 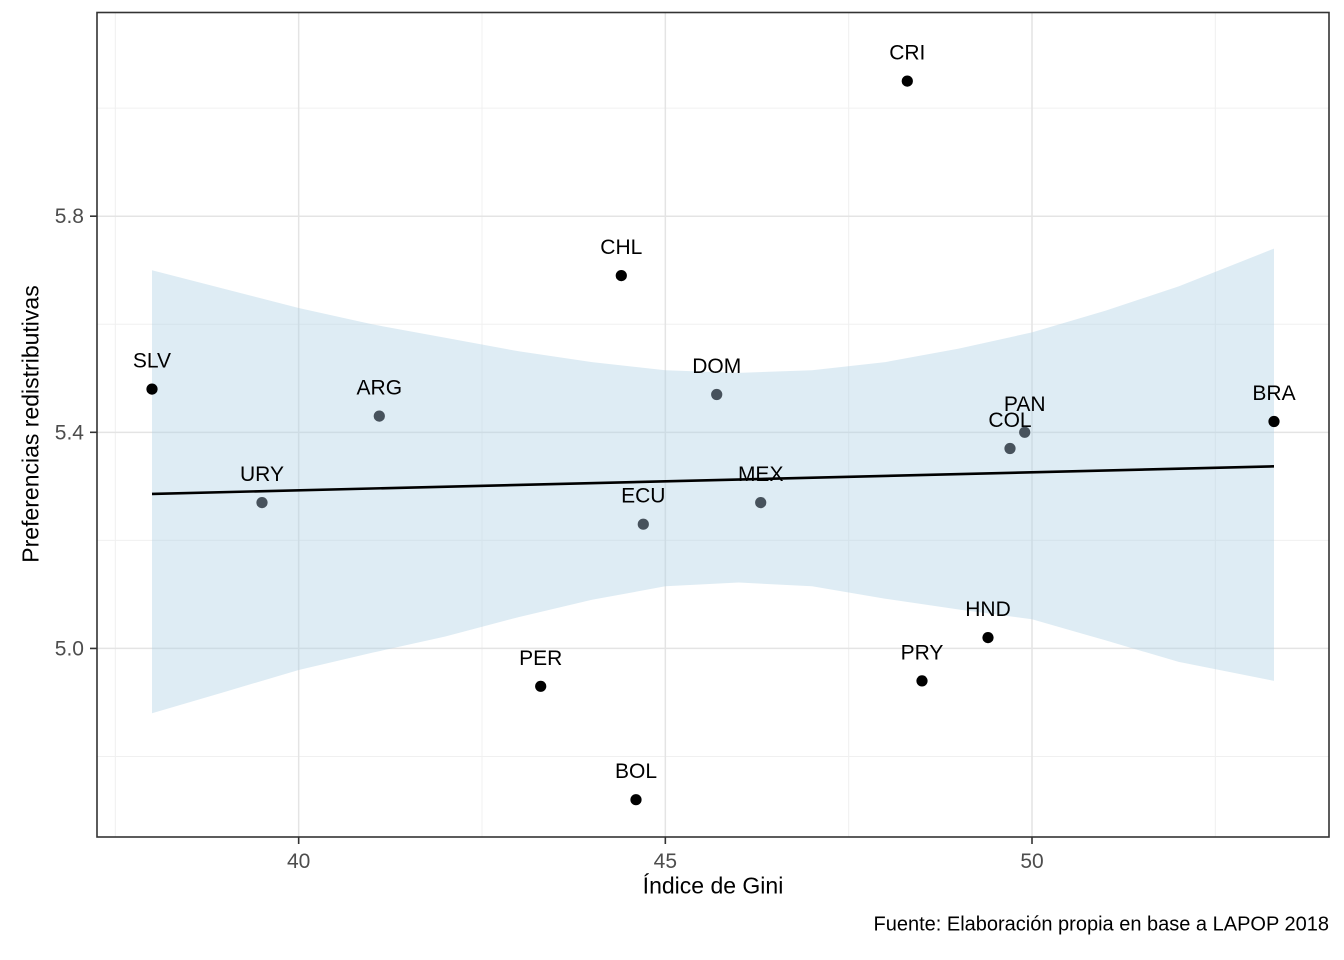 What do you see at coordinates (1274, 421) in the screenshot?
I see `data-point-BRA` at bounding box center [1274, 421].